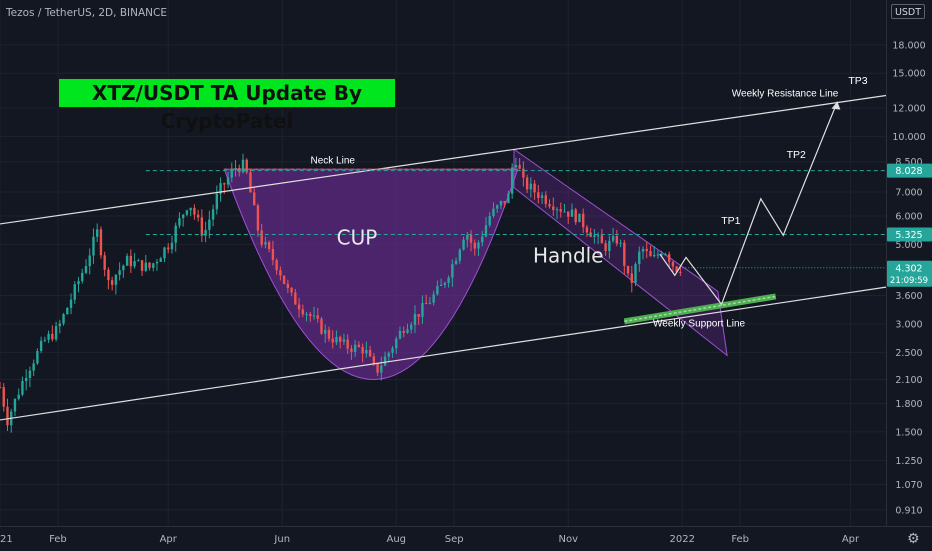  What do you see at coordinates (850, 539) in the screenshot?
I see `time-tick-label: Apr` at bounding box center [850, 539].